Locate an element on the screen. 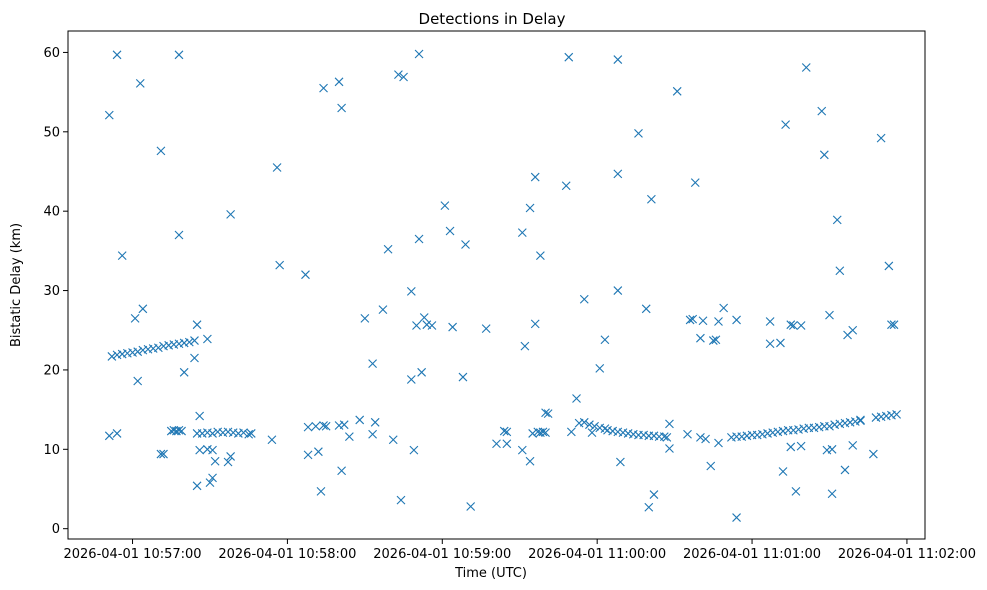  x-tick-label: 2026-04-01 10:57:00 is located at coordinates (132, 554).